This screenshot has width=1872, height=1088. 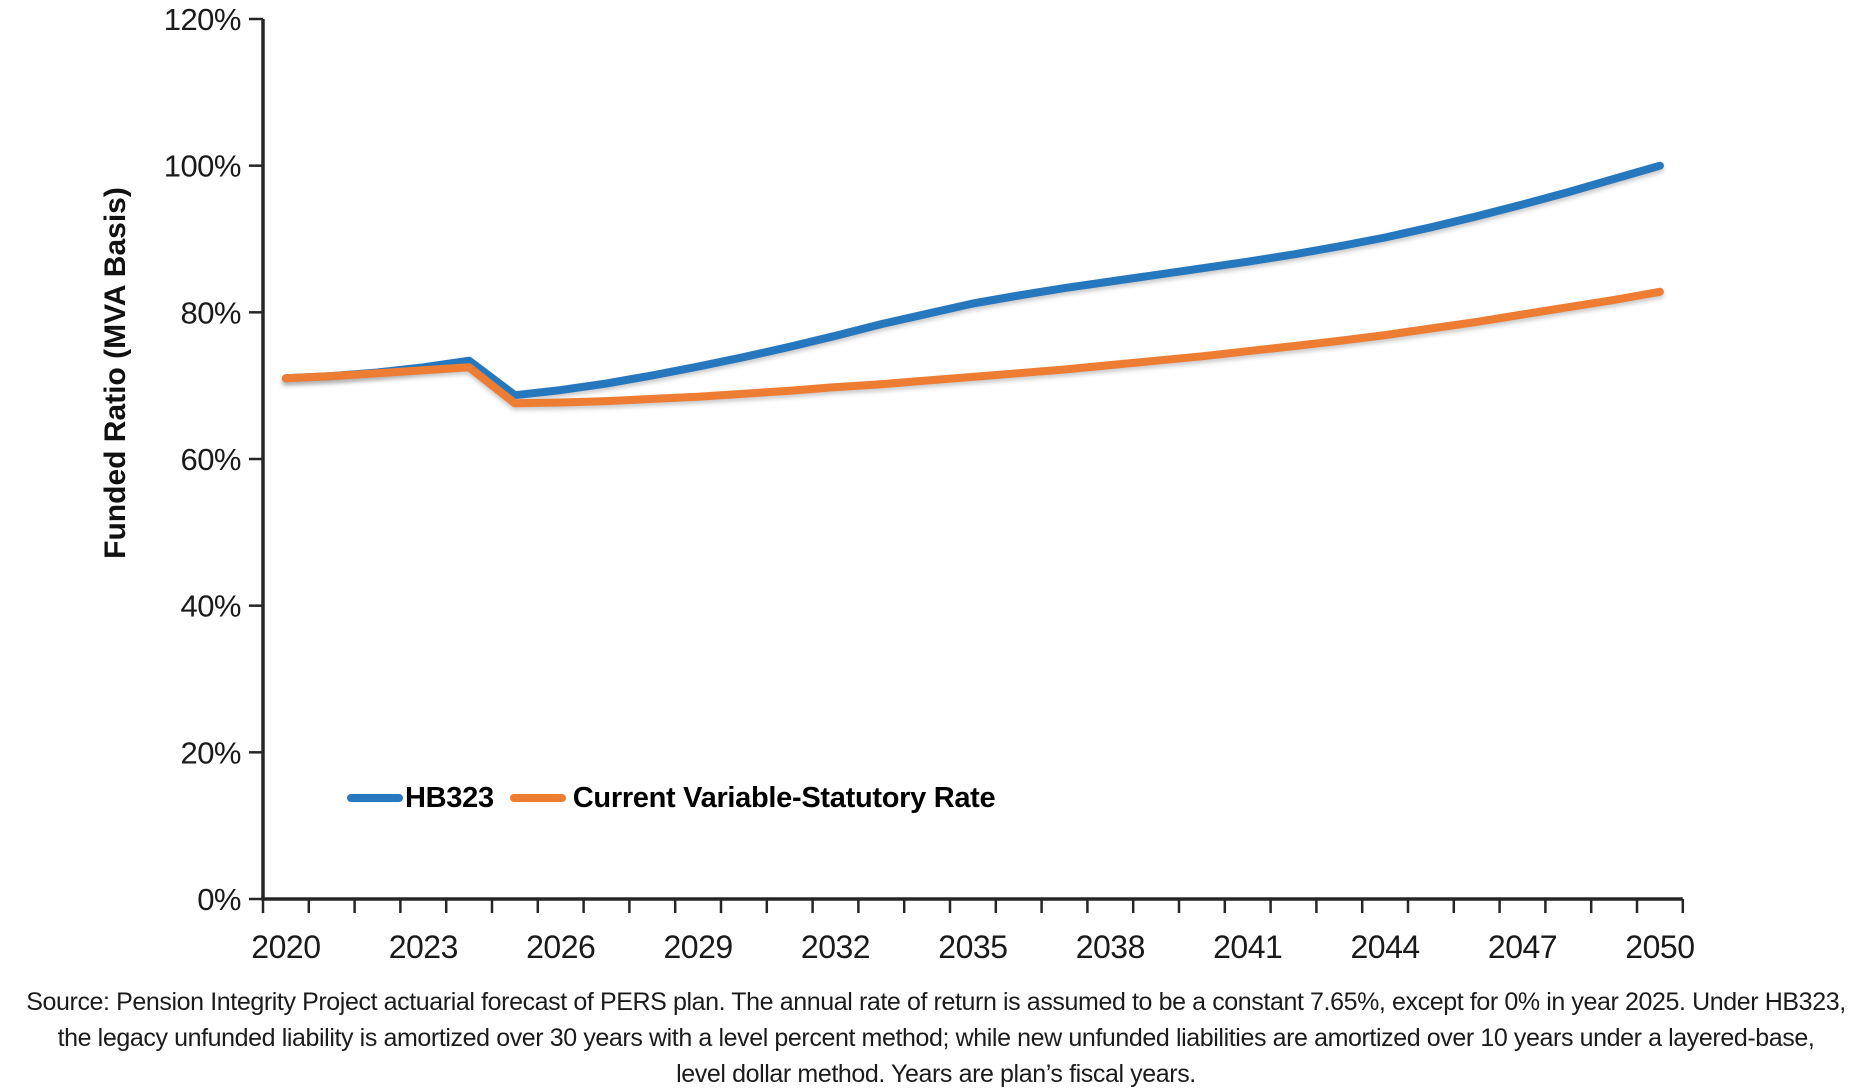 What do you see at coordinates (210, 312) in the screenshot?
I see `y-tick-label: 80%` at bounding box center [210, 312].